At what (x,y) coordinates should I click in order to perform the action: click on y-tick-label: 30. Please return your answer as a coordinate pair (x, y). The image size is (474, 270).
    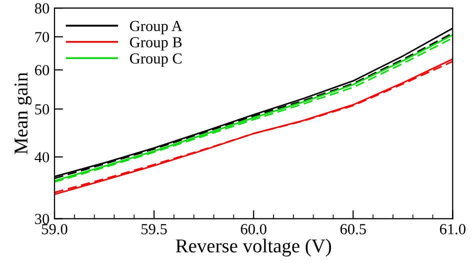
    Looking at the image, I should click on (42, 219).